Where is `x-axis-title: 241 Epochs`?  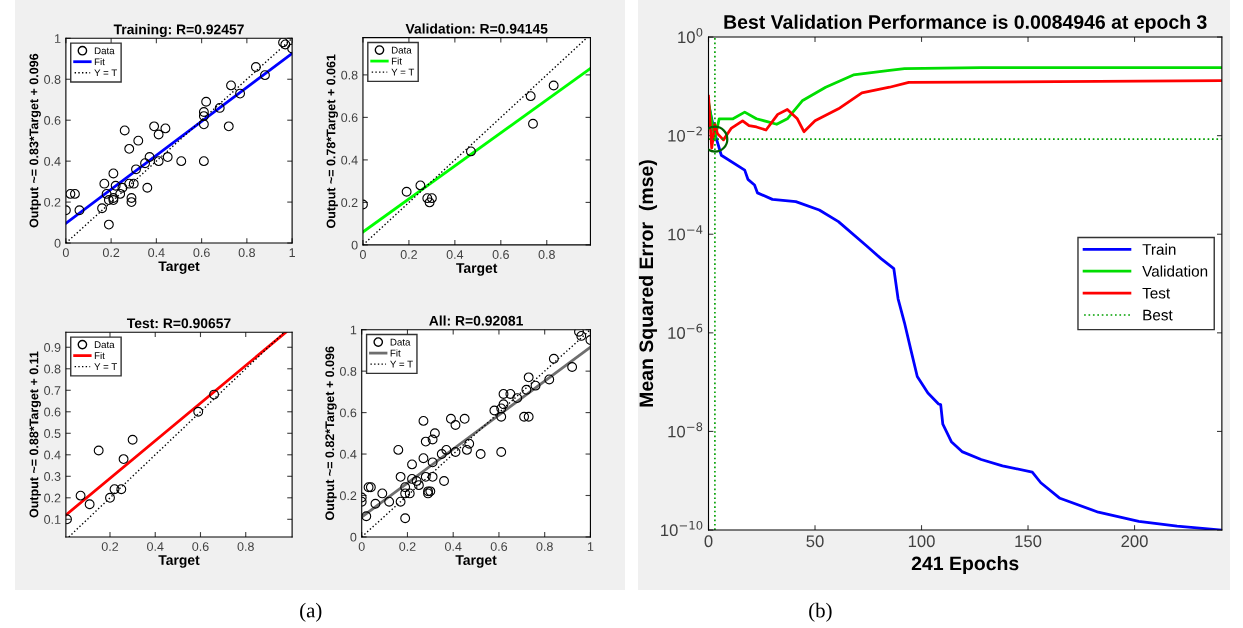
x-axis-title: 241 Epochs is located at coordinates (965, 565).